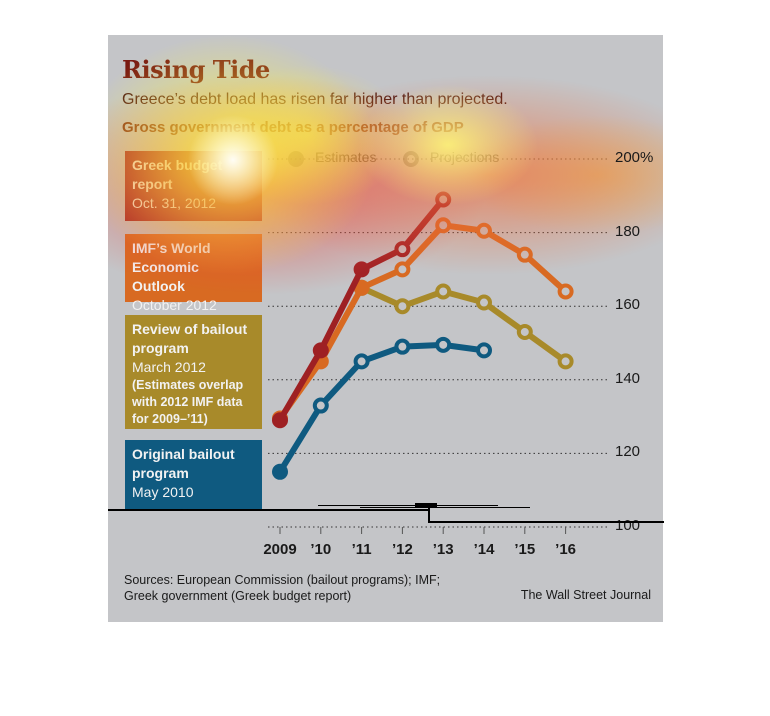 The height and width of the screenshot is (716, 770). I want to click on y-tick-label: 160, so click(628, 305).